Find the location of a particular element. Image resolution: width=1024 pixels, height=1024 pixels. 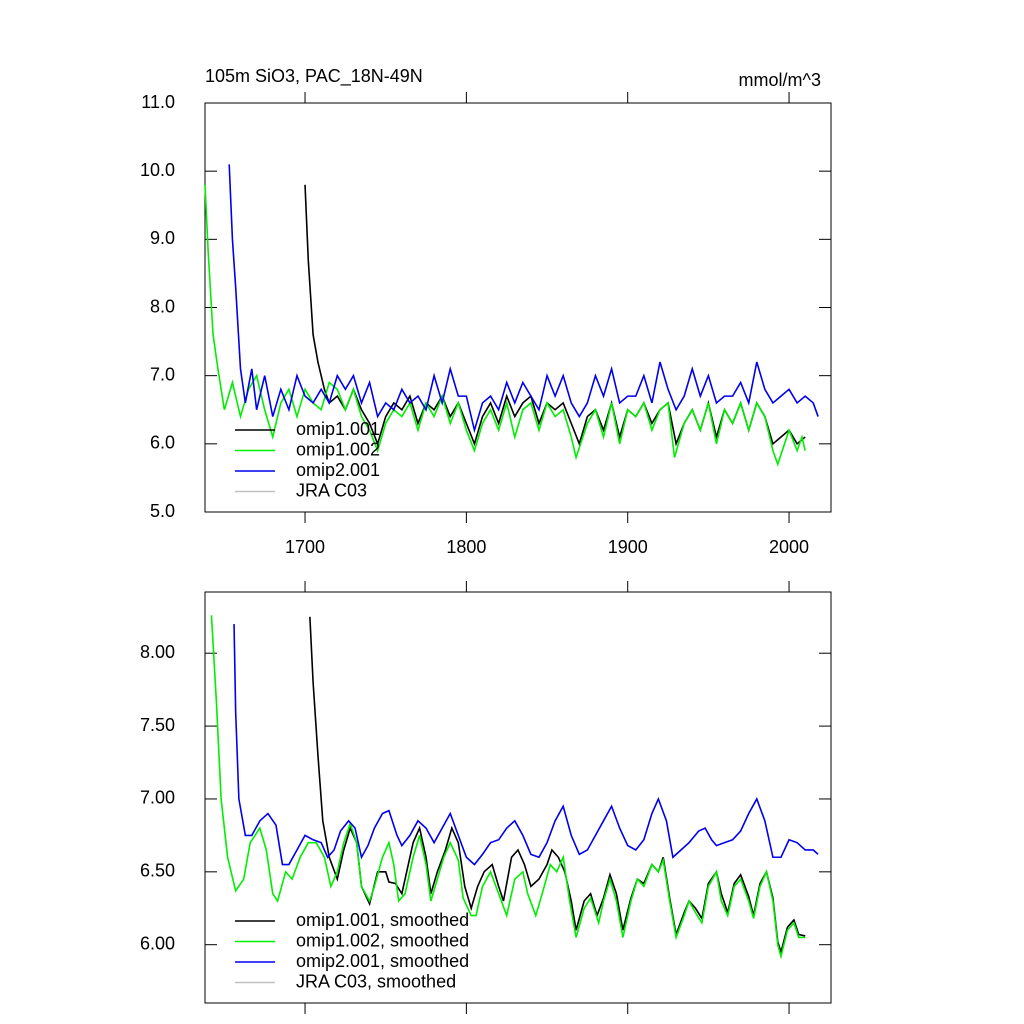

legend-label: JRA C03, smoothed is located at coordinates (376, 981).